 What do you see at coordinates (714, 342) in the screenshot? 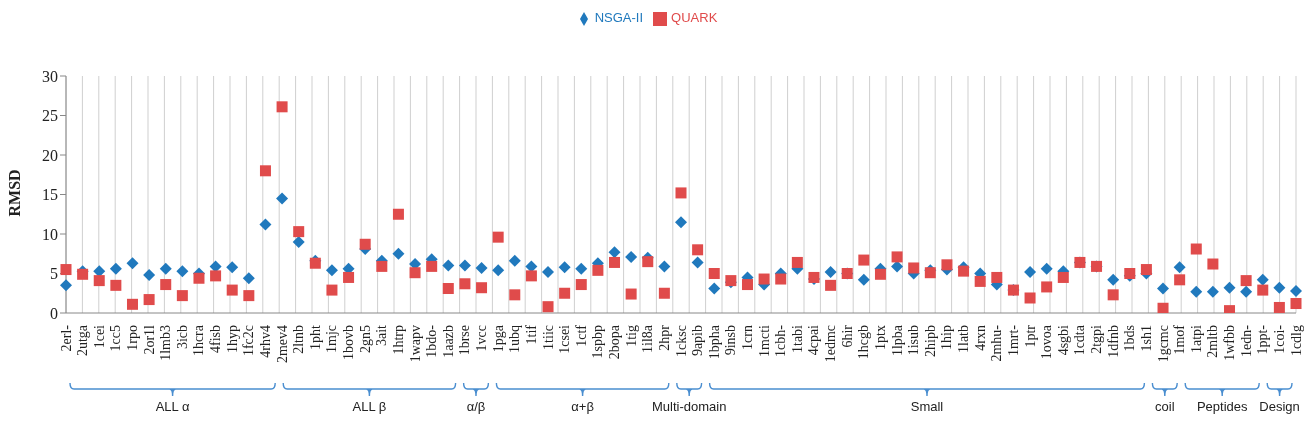
I see `x-tick-label: 1bpha` at bounding box center [714, 342].